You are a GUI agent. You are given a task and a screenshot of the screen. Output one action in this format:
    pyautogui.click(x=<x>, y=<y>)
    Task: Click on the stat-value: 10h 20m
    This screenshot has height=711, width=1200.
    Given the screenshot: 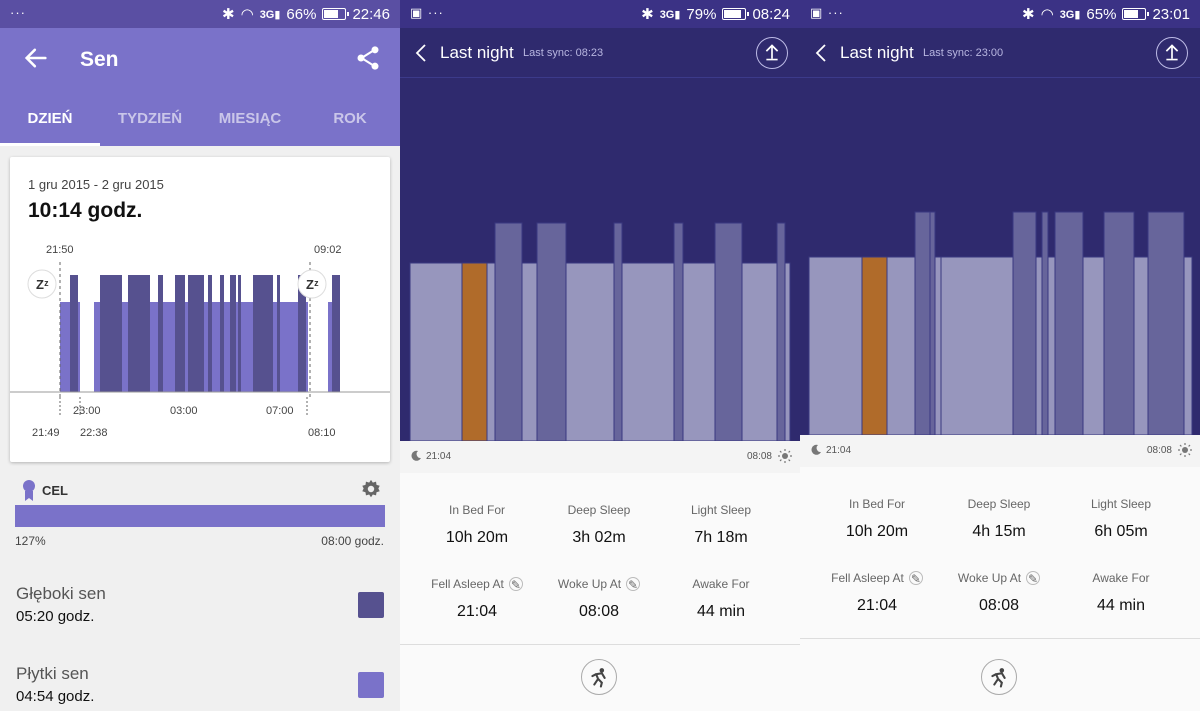 What is the action you would take?
    pyautogui.click(x=477, y=537)
    